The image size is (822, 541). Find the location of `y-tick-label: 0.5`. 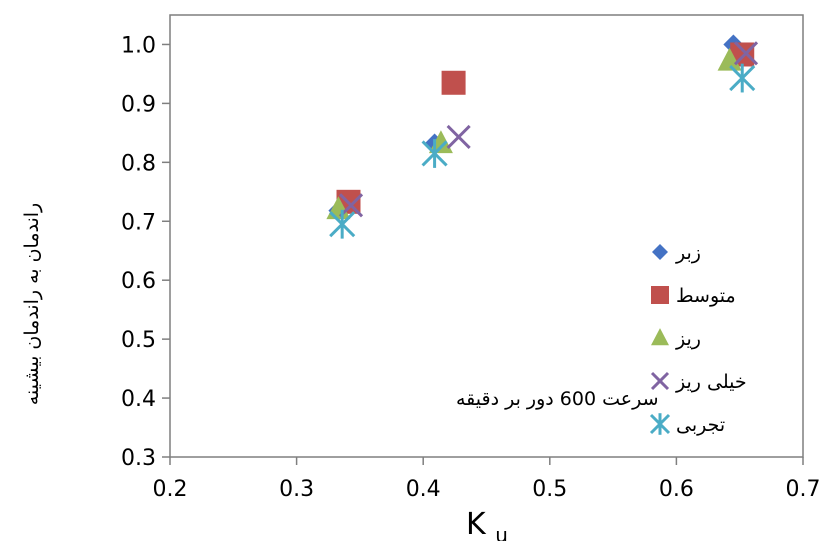

y-tick-label: 0.5 is located at coordinates (138, 340).